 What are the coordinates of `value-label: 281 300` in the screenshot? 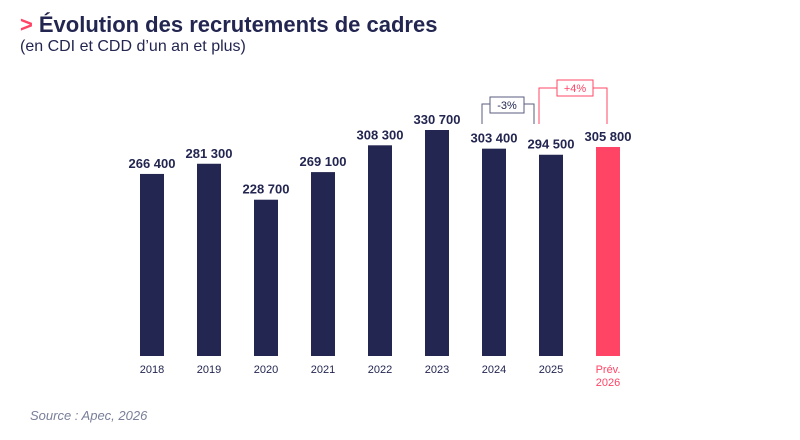 It's located at (209, 153).